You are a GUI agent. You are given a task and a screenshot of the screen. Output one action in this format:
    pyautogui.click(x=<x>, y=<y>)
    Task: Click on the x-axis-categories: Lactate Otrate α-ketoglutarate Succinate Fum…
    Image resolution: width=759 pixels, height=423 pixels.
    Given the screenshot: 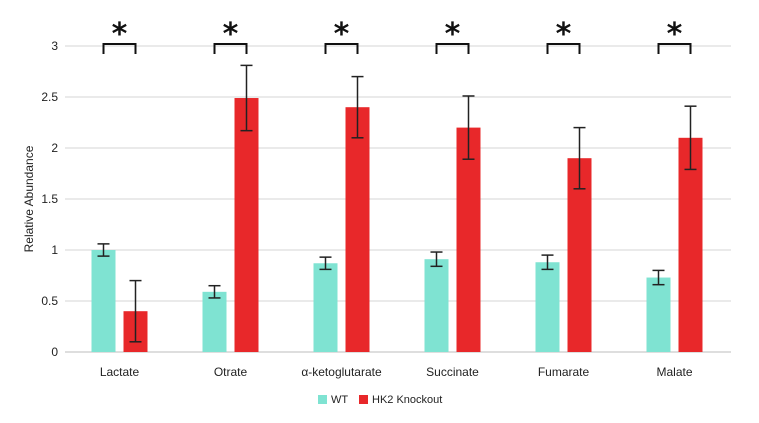 What is the action you would take?
    pyautogui.click(x=396, y=372)
    